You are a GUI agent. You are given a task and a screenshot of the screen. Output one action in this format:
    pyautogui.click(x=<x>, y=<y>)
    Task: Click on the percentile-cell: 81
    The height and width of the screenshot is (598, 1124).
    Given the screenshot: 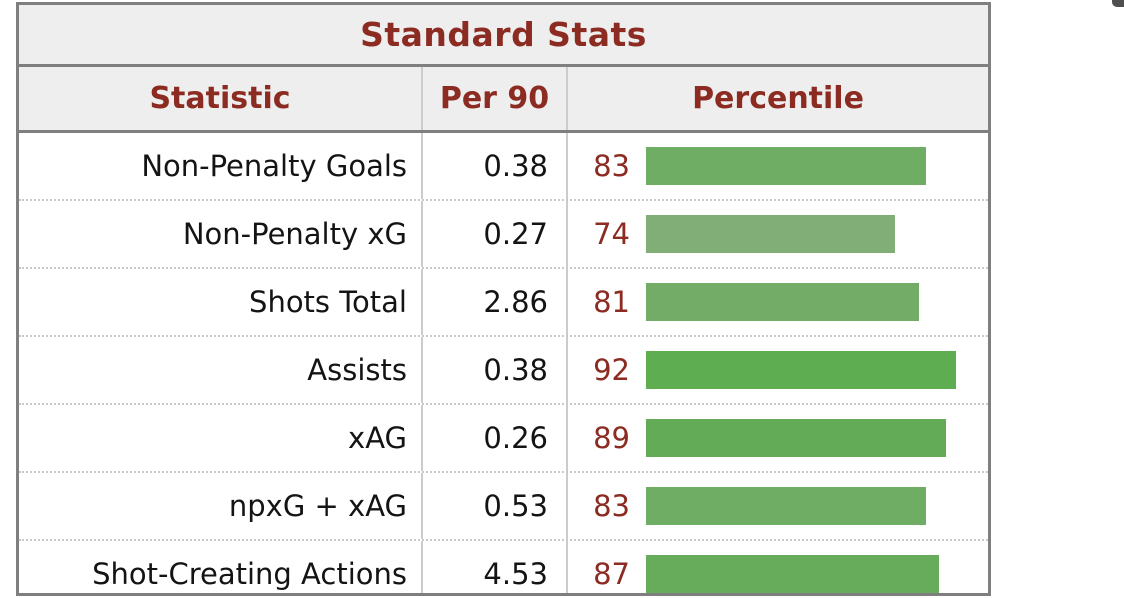 What is the action you would take?
    pyautogui.click(x=777, y=302)
    